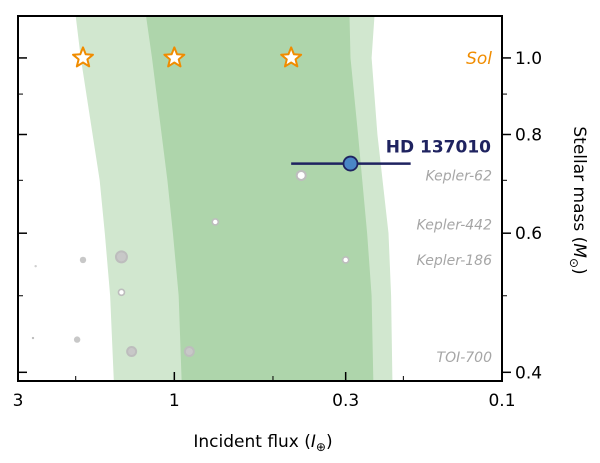 This screenshot has height=463, width=600. I want to click on x-tick-label: 0.3, so click(345, 401).